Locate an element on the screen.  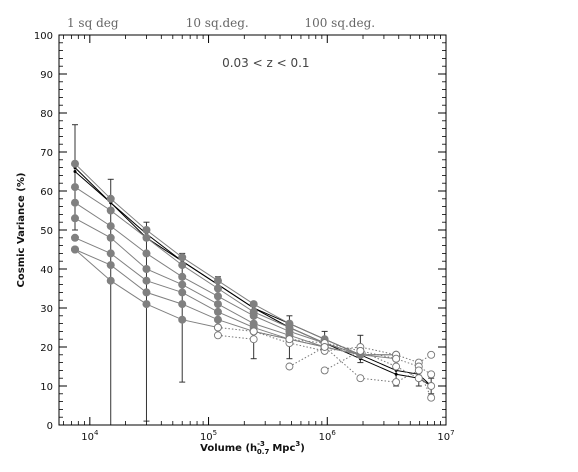
y-tick-label: 90 is located at coordinates (46, 75).